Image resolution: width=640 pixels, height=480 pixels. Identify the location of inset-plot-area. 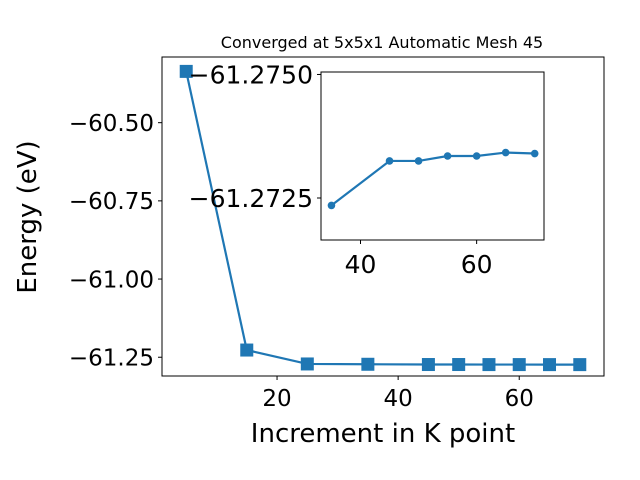
(432, 156).